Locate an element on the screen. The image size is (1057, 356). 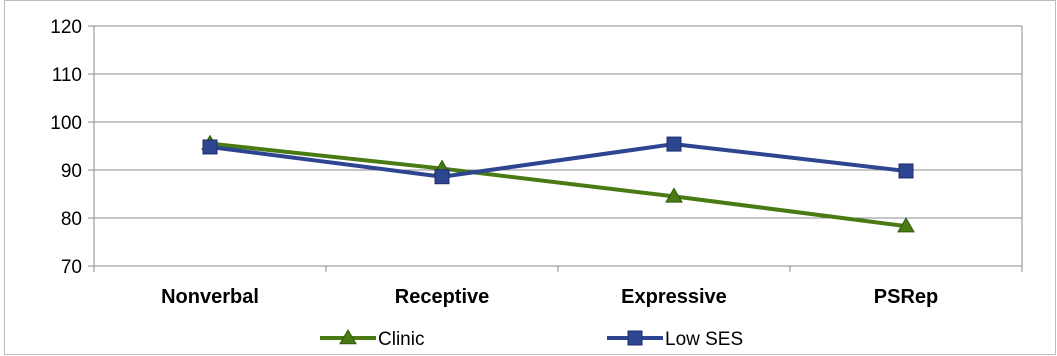
data-point-low-ses-nonverbal is located at coordinates (210, 147).